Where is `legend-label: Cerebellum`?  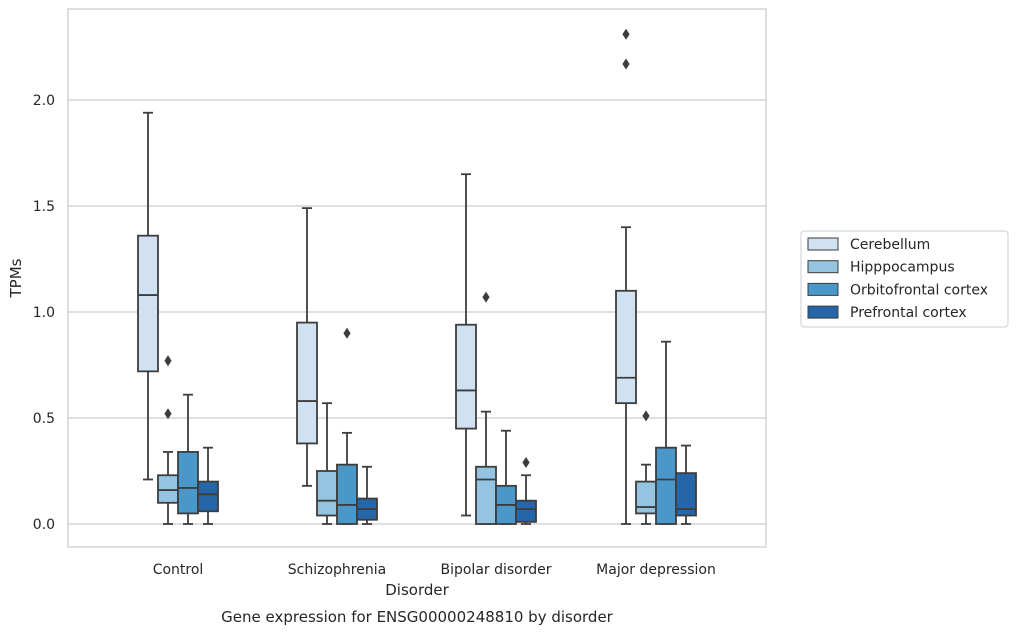 legend-label: Cerebellum is located at coordinates (890, 245).